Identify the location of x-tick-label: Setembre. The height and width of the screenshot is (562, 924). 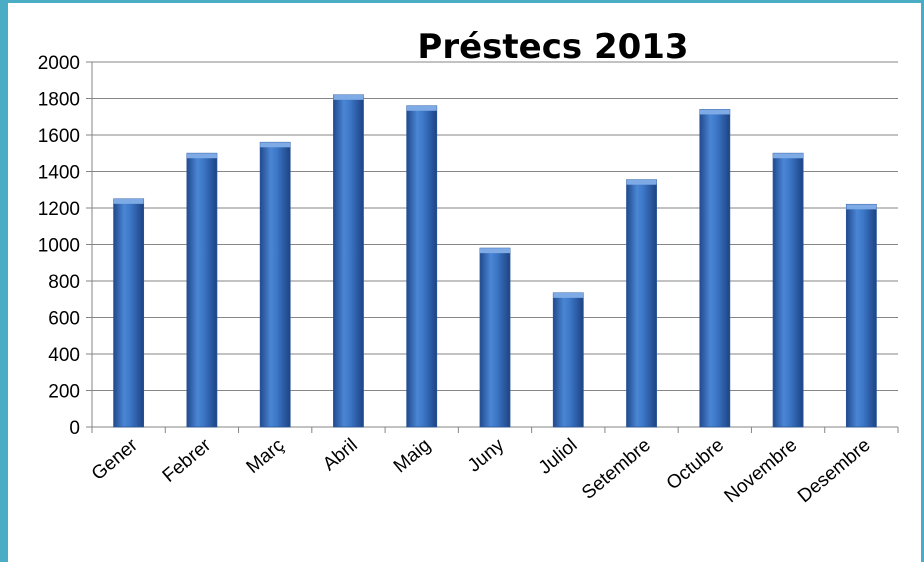
(616, 469).